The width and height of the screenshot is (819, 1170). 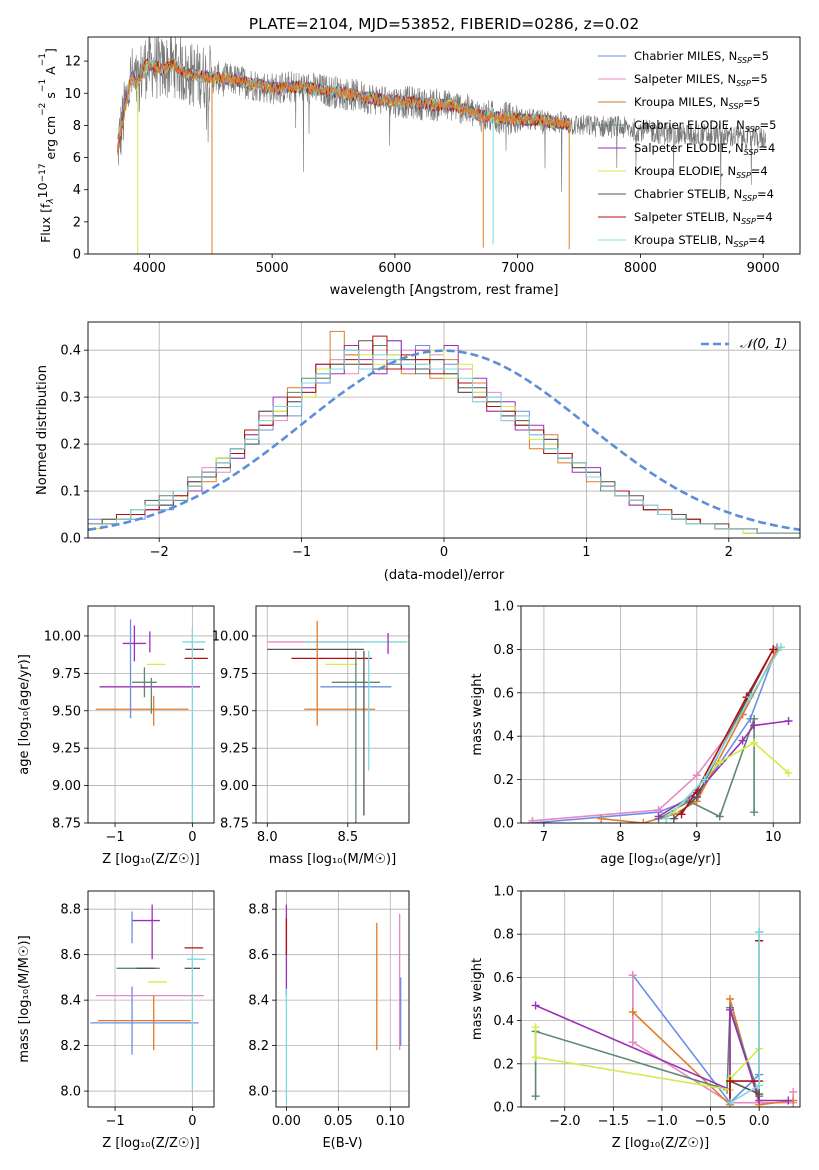 I want to click on y-tick-label: 0.3, so click(x=70, y=398).